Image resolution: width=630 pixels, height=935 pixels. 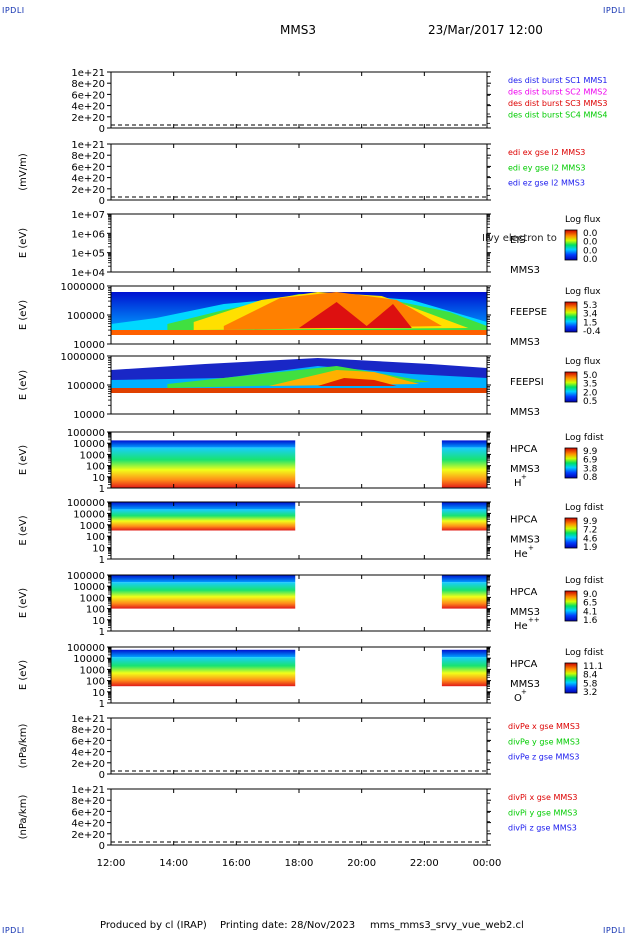 What do you see at coordinates (590, 478) in the screenshot?
I see `colorbar-tick-label: 0.8` at bounding box center [590, 478].